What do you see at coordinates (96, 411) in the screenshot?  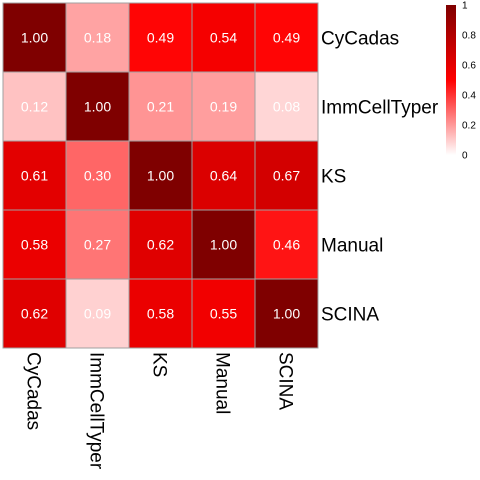 I see `column-label-ImmCellTyper: ImmCellTyper` at bounding box center [96, 411].